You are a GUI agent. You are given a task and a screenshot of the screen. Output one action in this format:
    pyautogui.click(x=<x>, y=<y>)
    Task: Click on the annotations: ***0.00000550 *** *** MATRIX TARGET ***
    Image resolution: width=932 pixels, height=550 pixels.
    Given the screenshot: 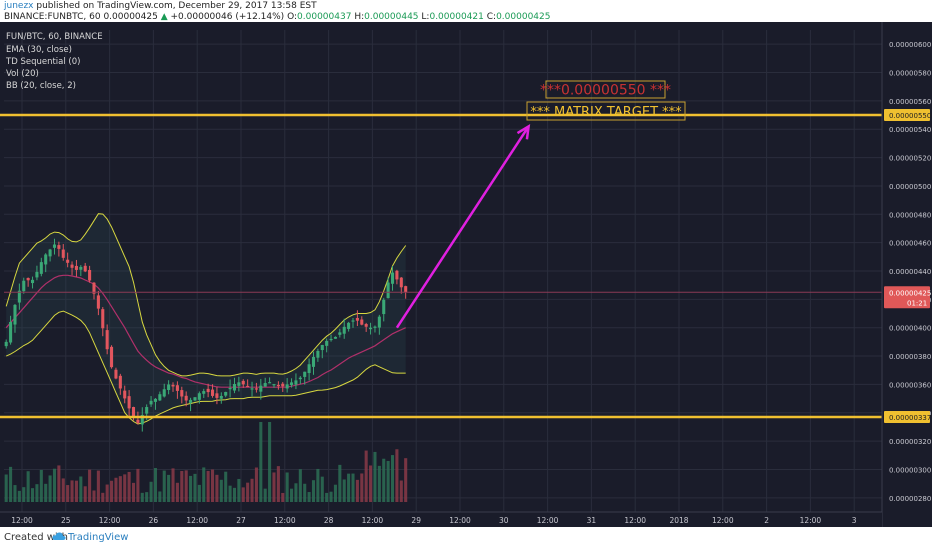 What is the action you would take?
    pyautogui.click(x=606, y=100)
    